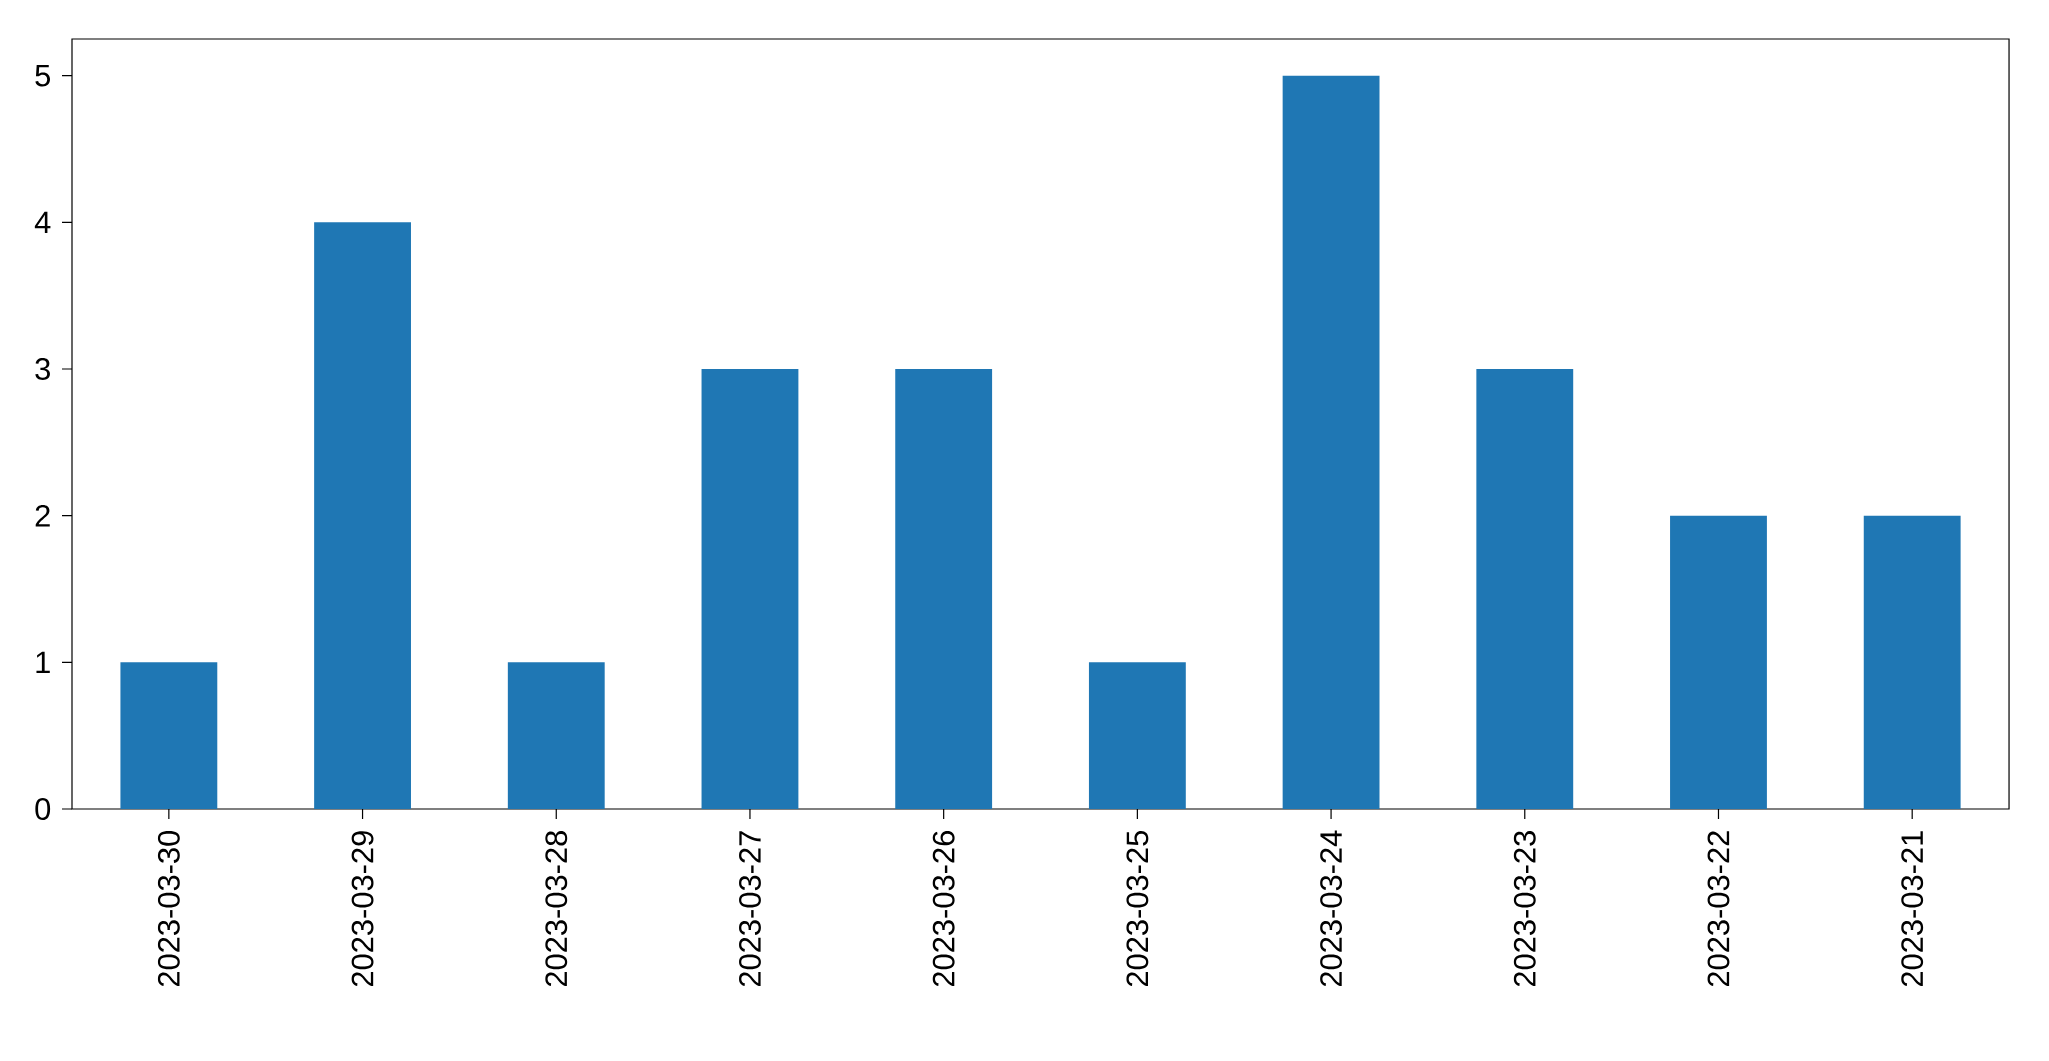 This screenshot has height=1061, width=2049. Describe the element at coordinates (1912, 909) in the screenshot. I see `x-tick-label: 2023-03-21` at that location.